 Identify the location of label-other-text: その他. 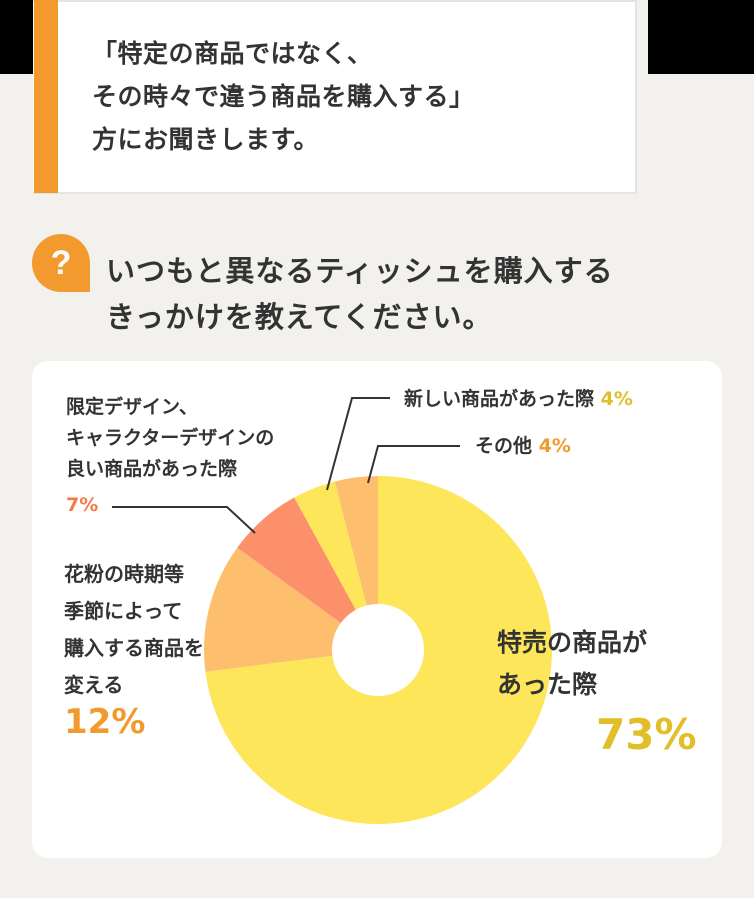
(504, 446).